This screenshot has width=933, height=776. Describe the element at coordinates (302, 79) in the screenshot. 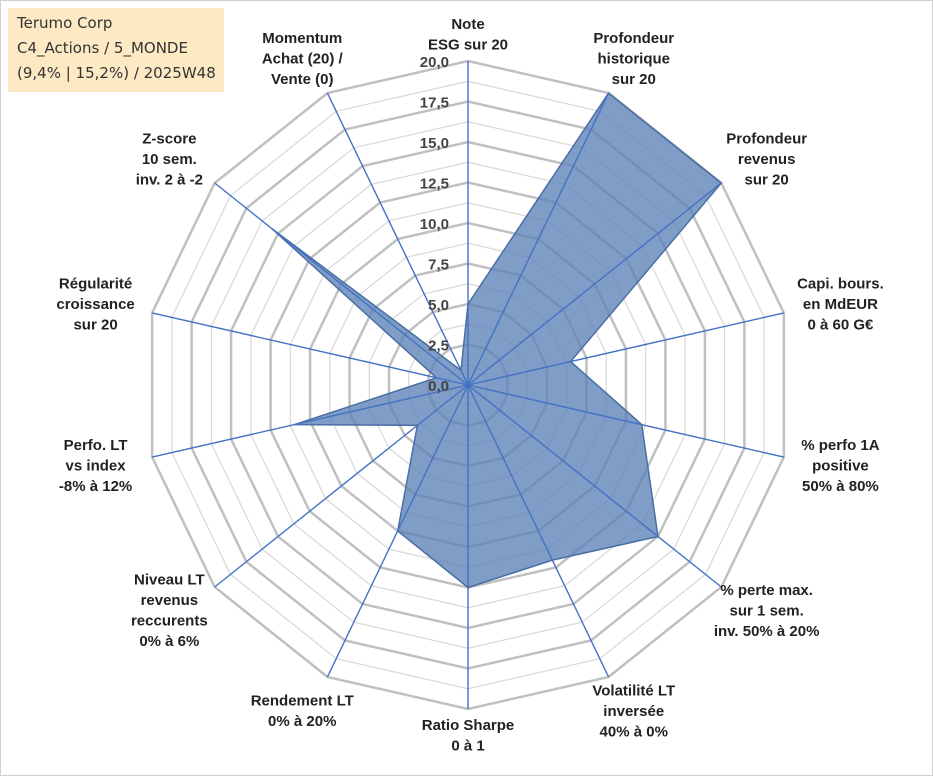

I see `axis-label-line: Vente (0)` at that location.